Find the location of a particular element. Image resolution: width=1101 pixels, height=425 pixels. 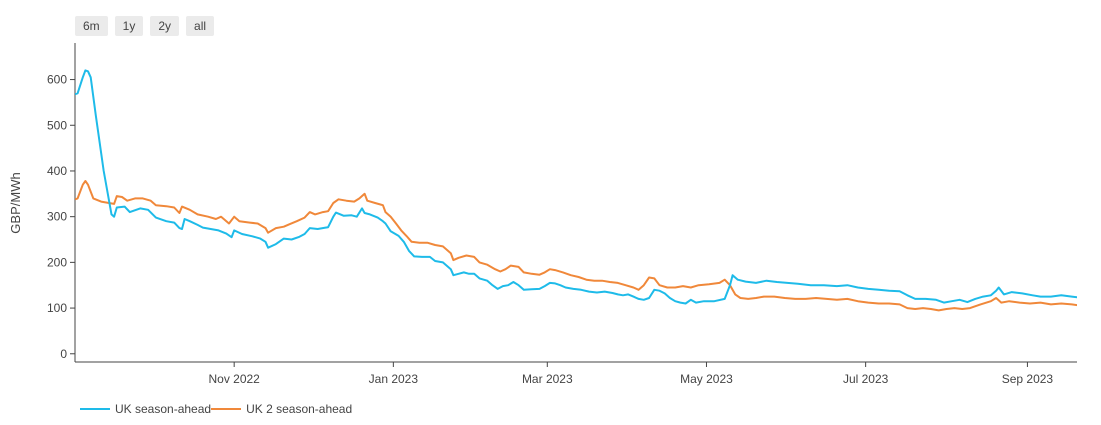

legend-swatch-uk-2-season-ahead is located at coordinates (226, 409).